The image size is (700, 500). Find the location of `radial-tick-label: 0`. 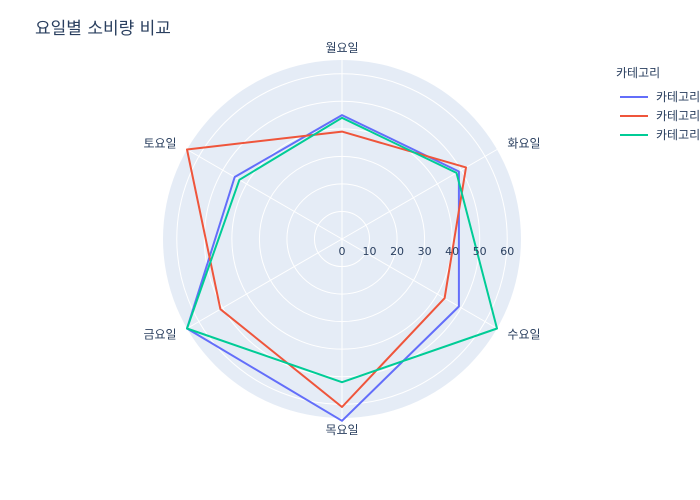

radial-tick-label: 0 is located at coordinates (342, 251).